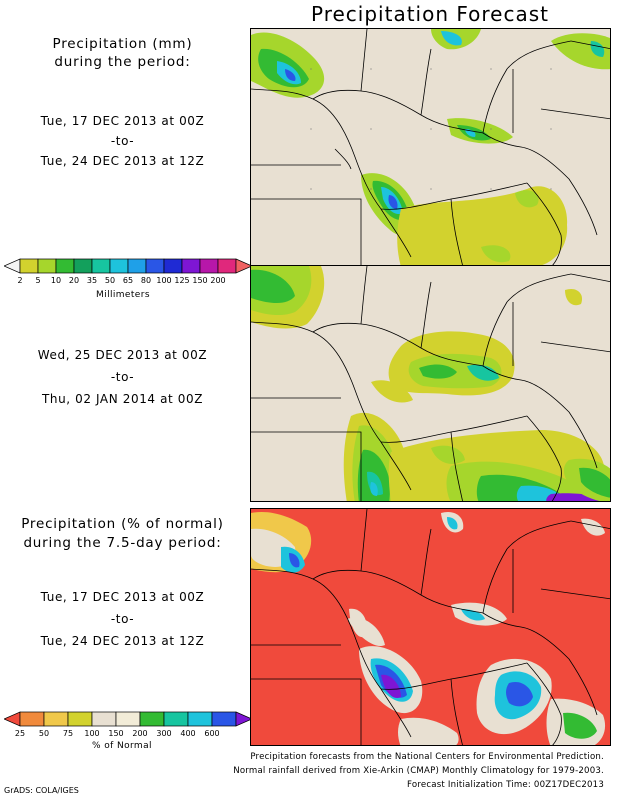 Image resolution: width=618 pixels, height=800 pixels. What do you see at coordinates (38, 280) in the screenshot?
I see `colorbar-mm-tick-label: 5` at bounding box center [38, 280].